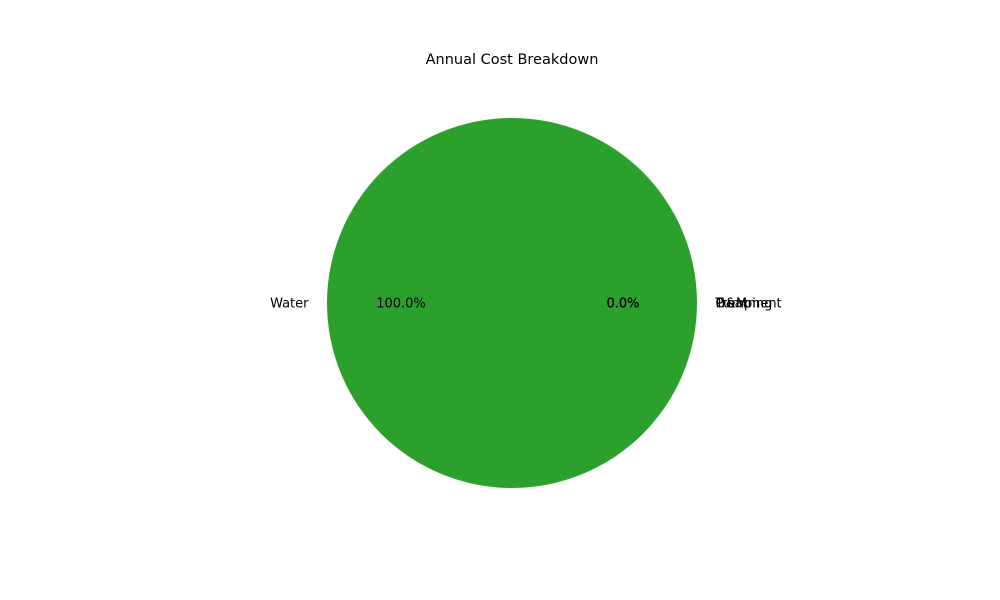 The width and height of the screenshot is (1000, 600). I want to click on slice-label-pumping: Pumping, so click(744, 304).